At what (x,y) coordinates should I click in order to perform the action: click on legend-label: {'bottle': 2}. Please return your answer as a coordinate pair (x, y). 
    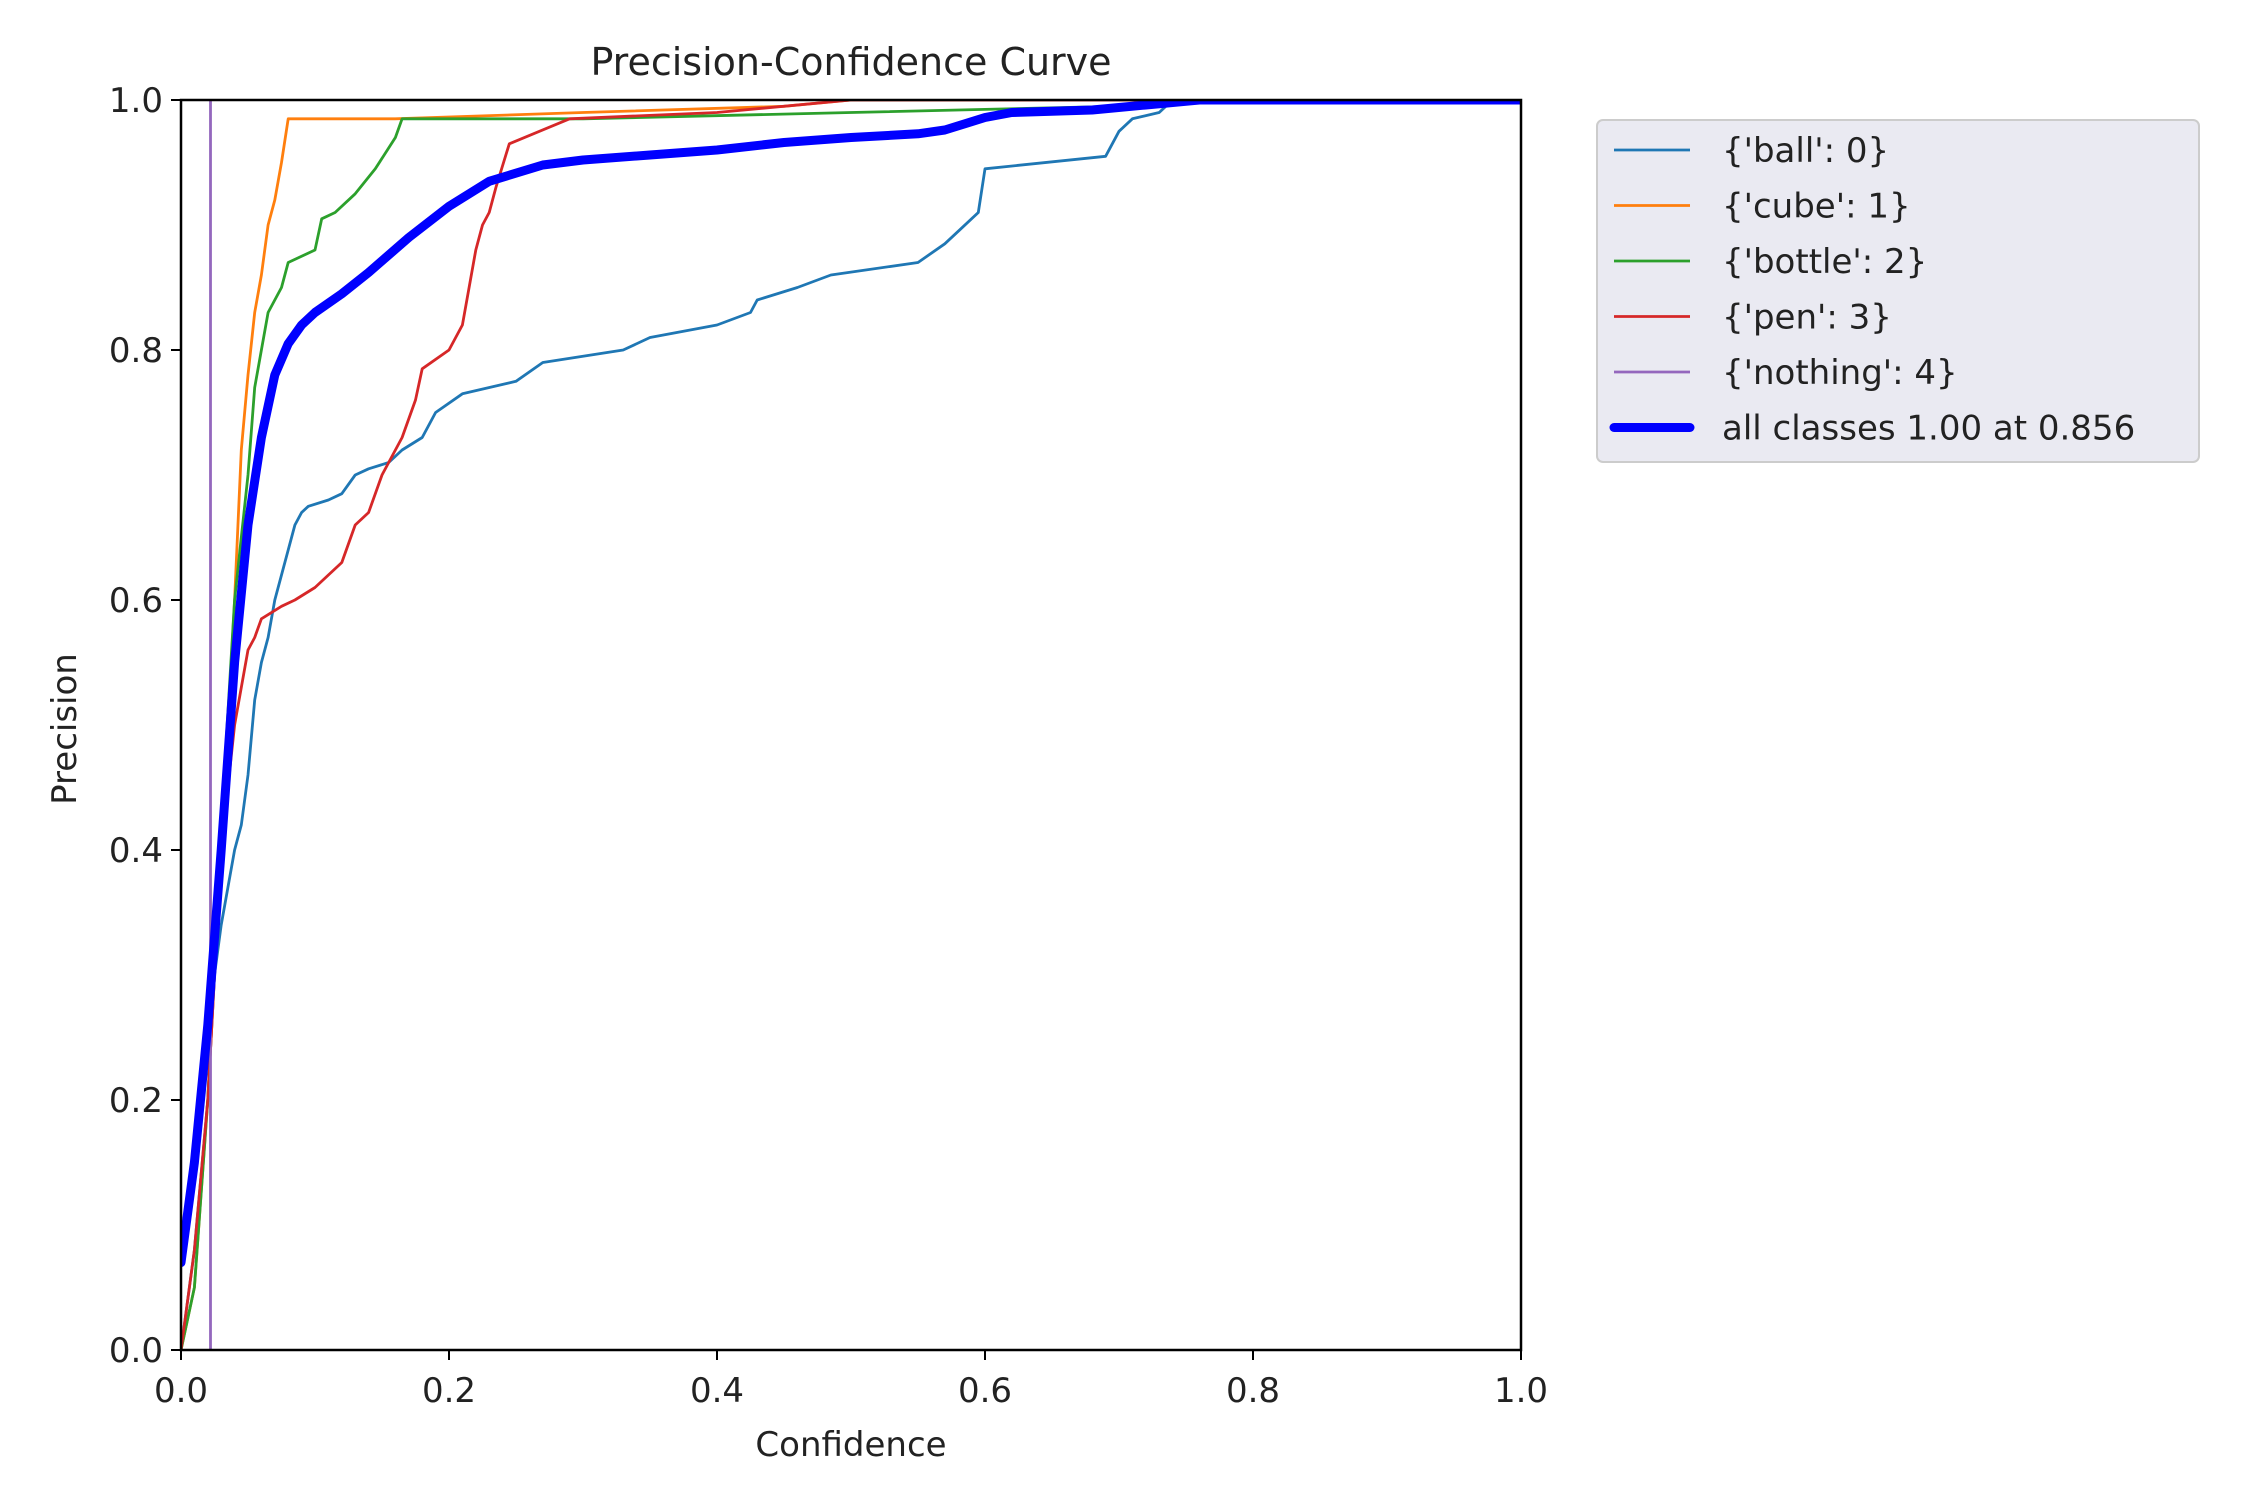
    Looking at the image, I should click on (1824, 262).